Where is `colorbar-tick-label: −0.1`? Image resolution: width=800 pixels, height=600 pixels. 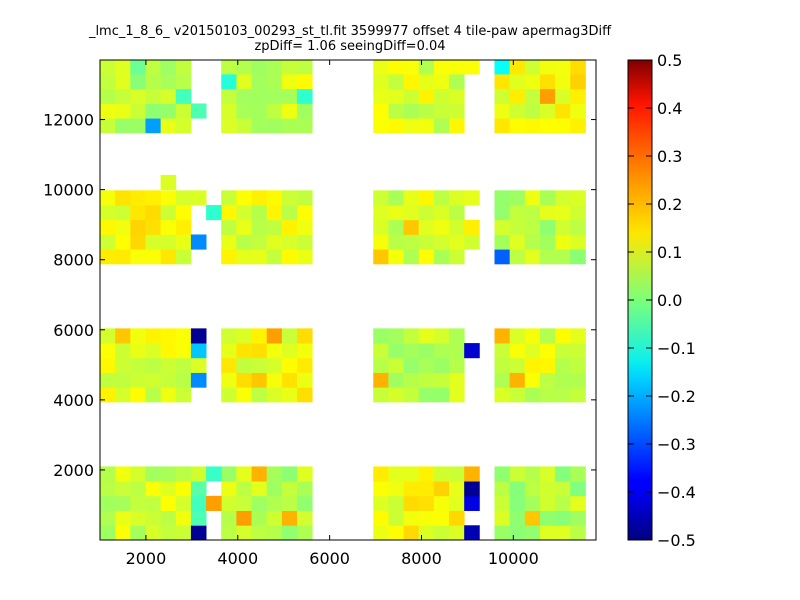
colorbar-tick-label: −0.1 is located at coordinates (676, 348).